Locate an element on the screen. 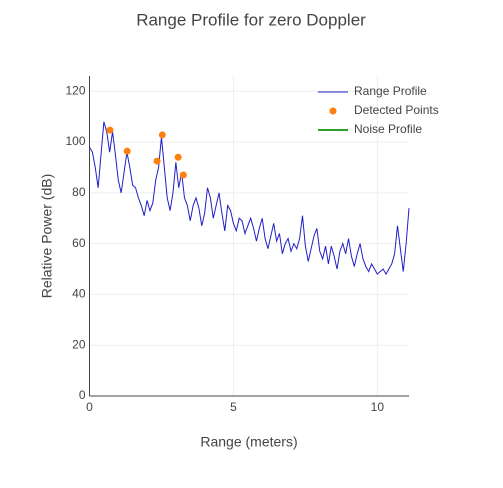 The image size is (503, 488). x-tick-label: 5 is located at coordinates (233, 407).